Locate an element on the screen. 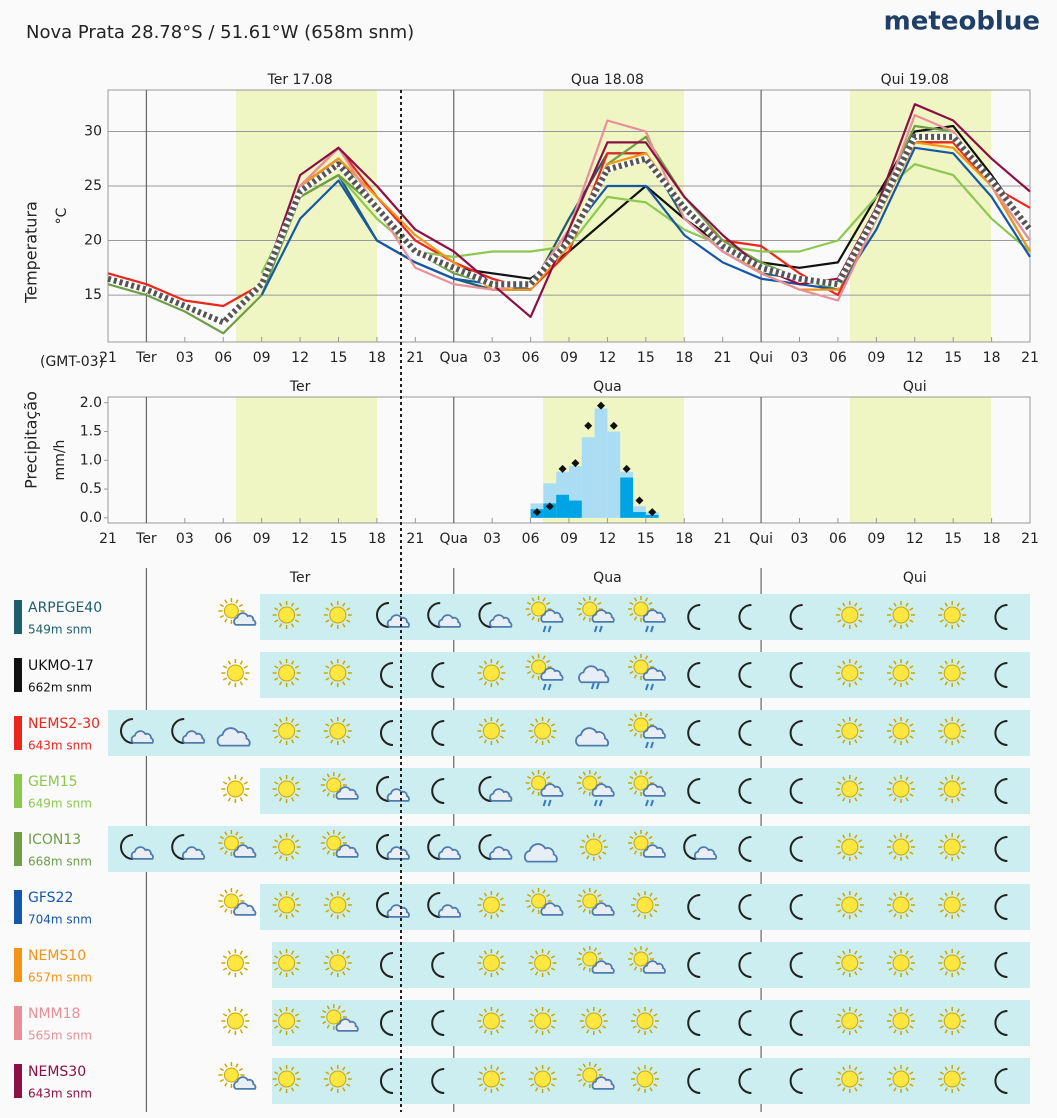 Image resolution: width=1057 pixels, height=1118 pixels. model-name: ICON13 is located at coordinates (54, 840).